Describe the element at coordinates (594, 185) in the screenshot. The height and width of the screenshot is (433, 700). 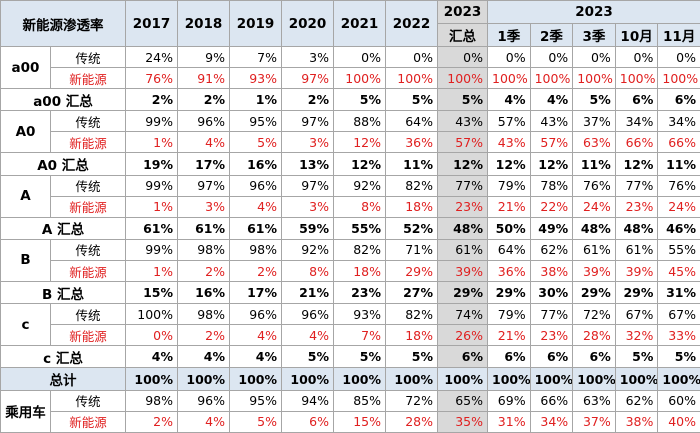
I see `value-cell: 76%` at that location.